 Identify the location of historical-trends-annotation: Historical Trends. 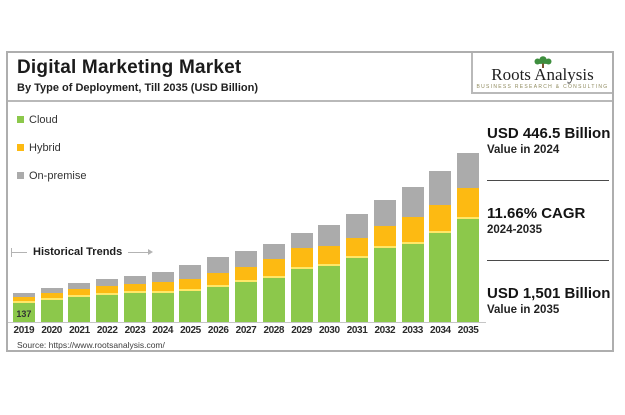
(82, 252).